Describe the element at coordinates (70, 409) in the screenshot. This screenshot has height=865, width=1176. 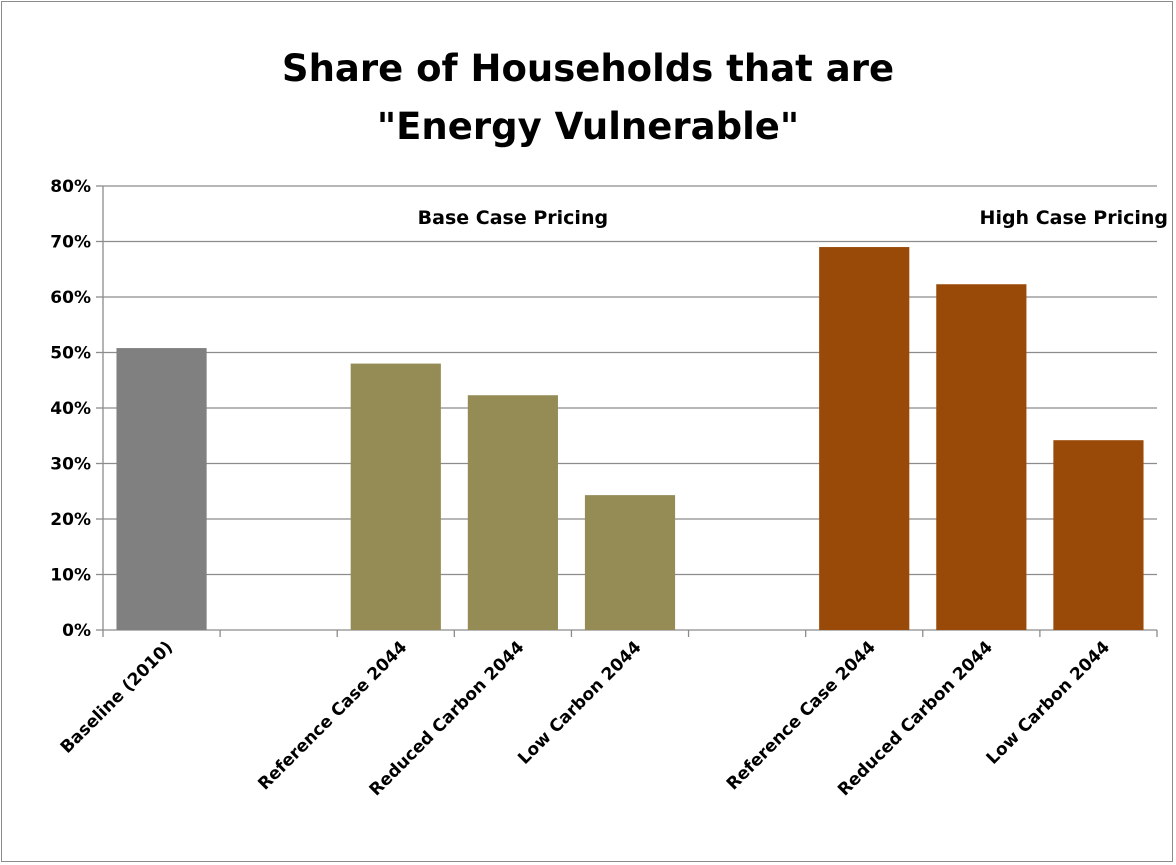
I see `y-tick-label: 40%` at that location.